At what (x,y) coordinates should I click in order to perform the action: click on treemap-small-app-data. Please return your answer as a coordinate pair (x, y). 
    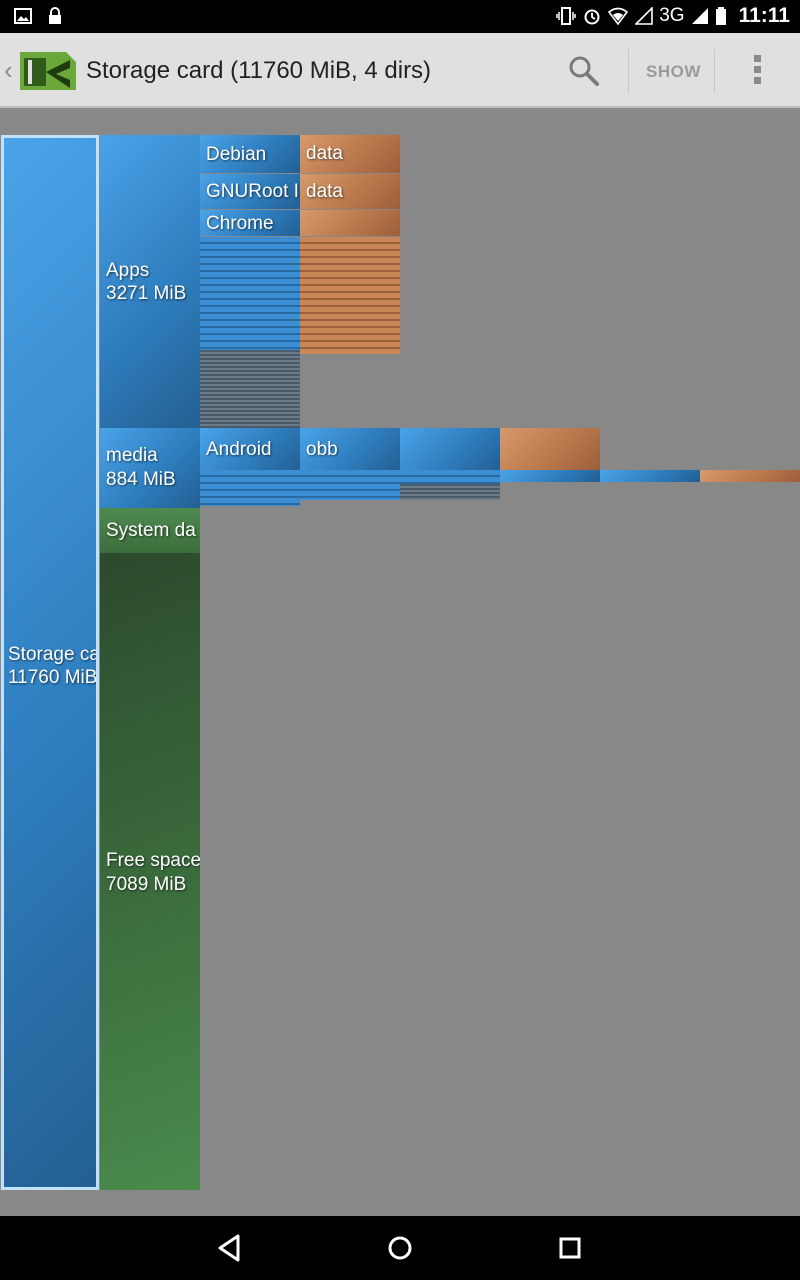
    Looking at the image, I should click on (350, 295).